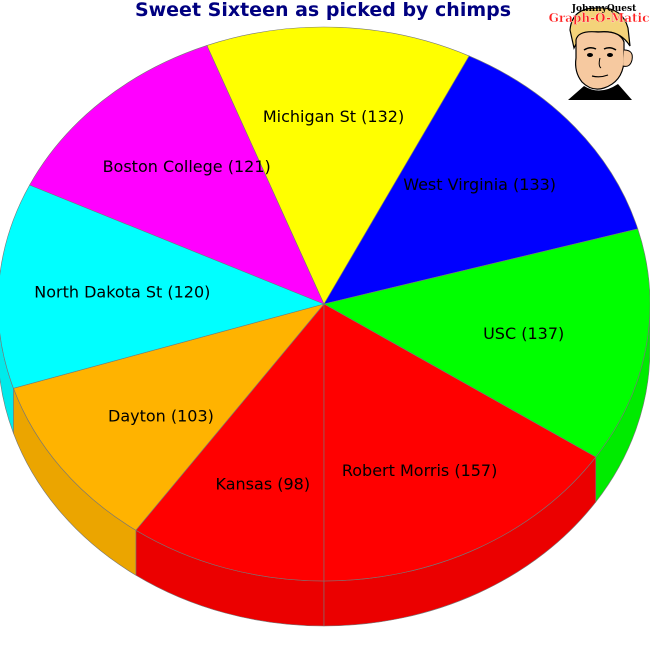  Describe the element at coordinates (604, 9) in the screenshot. I see `logo-line1: JohnnyQuest` at that location.